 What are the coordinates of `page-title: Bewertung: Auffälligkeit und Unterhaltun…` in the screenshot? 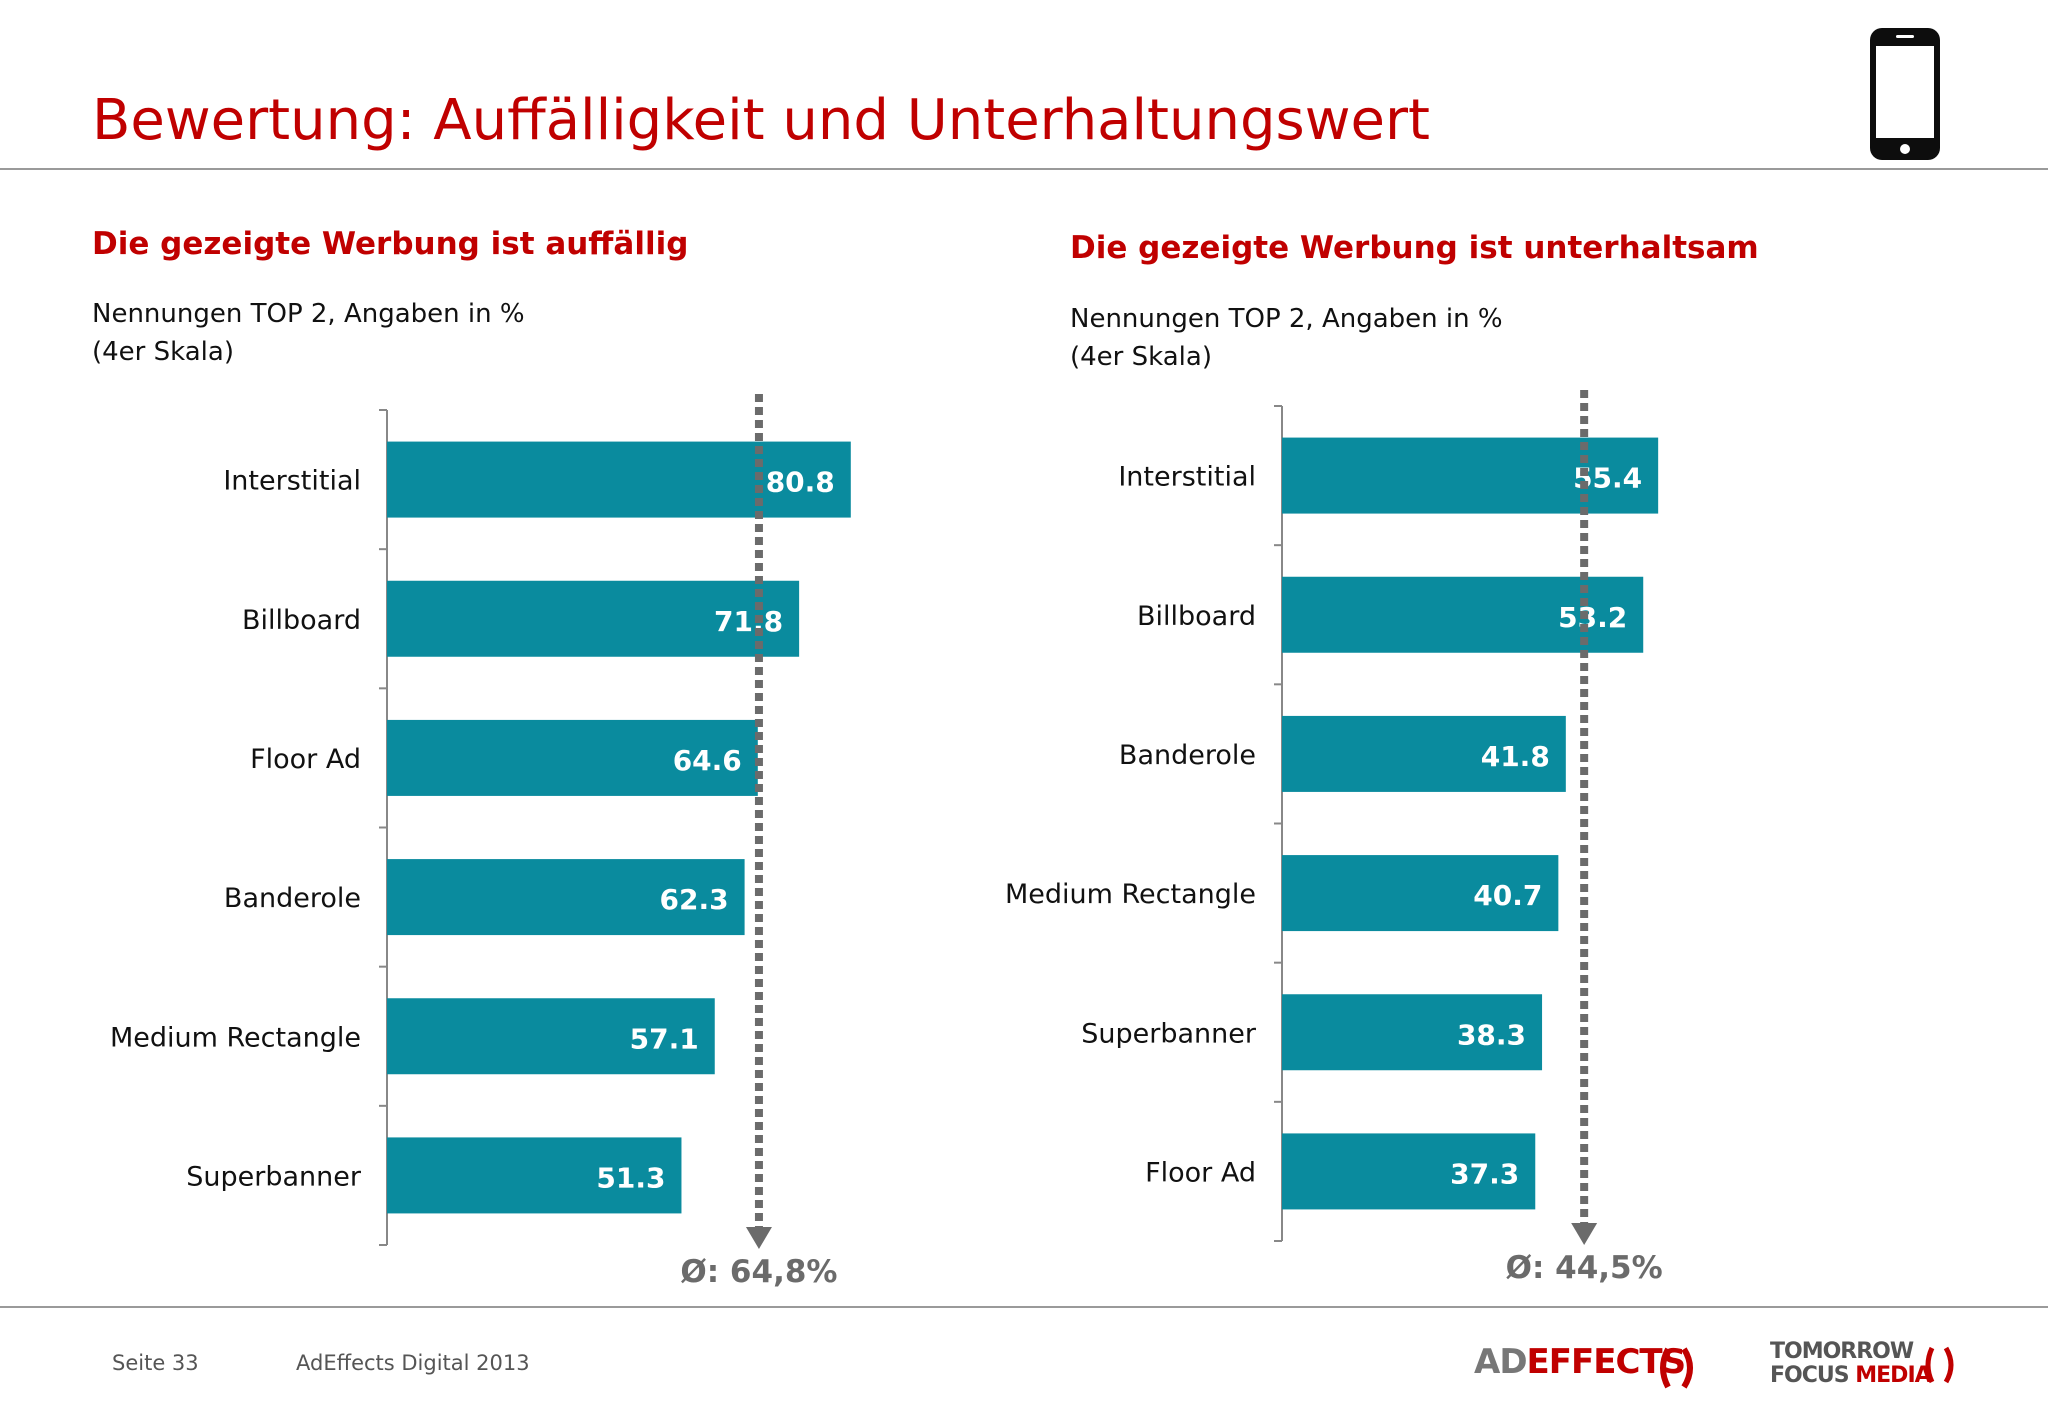 It's located at (761, 120).